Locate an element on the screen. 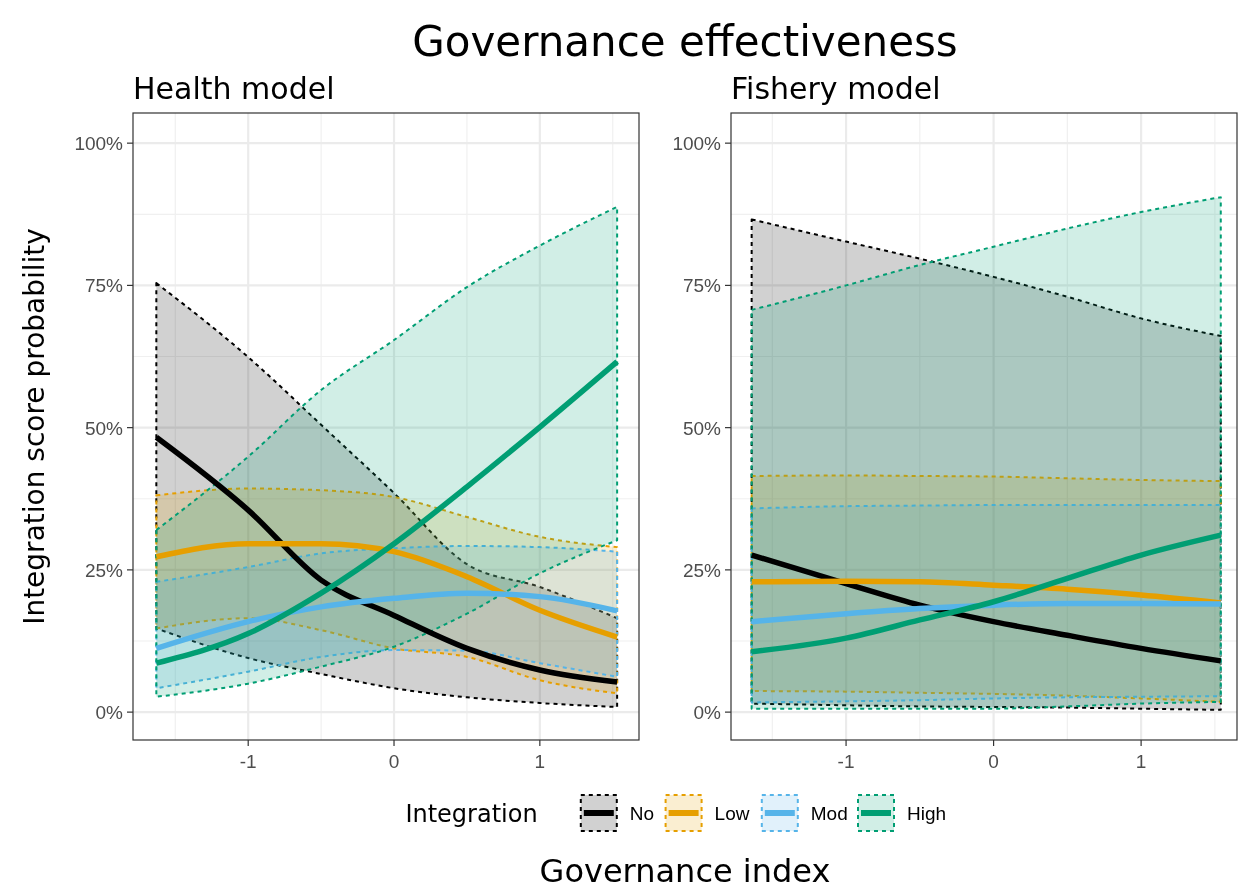 This screenshot has height=892, width=1241. legend-label: No is located at coordinates (642, 813).